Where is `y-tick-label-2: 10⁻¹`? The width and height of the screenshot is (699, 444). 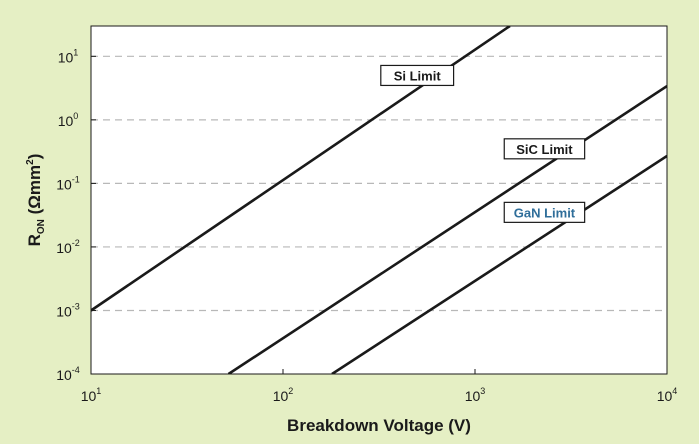
y-tick-label-2: 10⁻¹ is located at coordinates (68, 183).